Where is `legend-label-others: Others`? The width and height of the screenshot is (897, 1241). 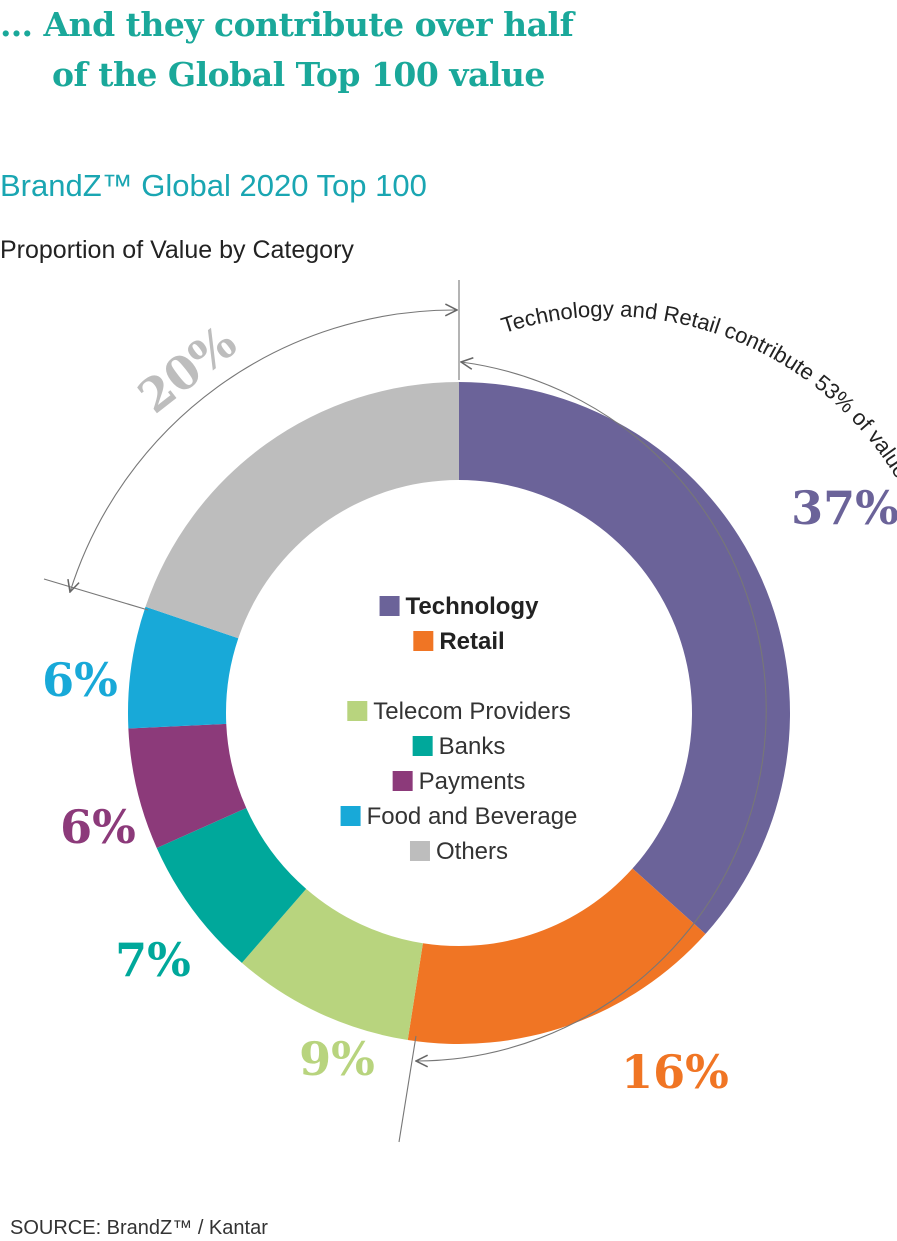 legend-label-others: Others is located at coordinates (472, 851).